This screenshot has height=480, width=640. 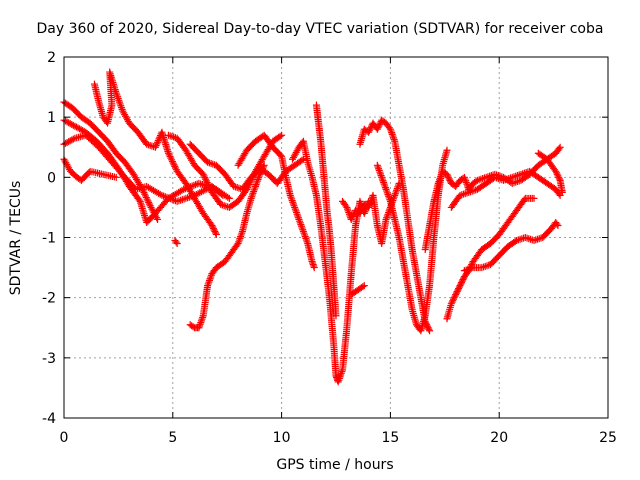 I want to click on x-tick-label: 0, so click(x=64, y=438).